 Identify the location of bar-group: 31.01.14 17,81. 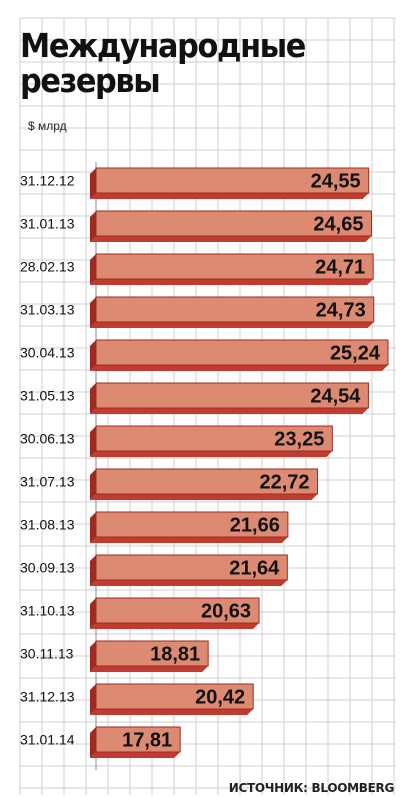
(100, 742).